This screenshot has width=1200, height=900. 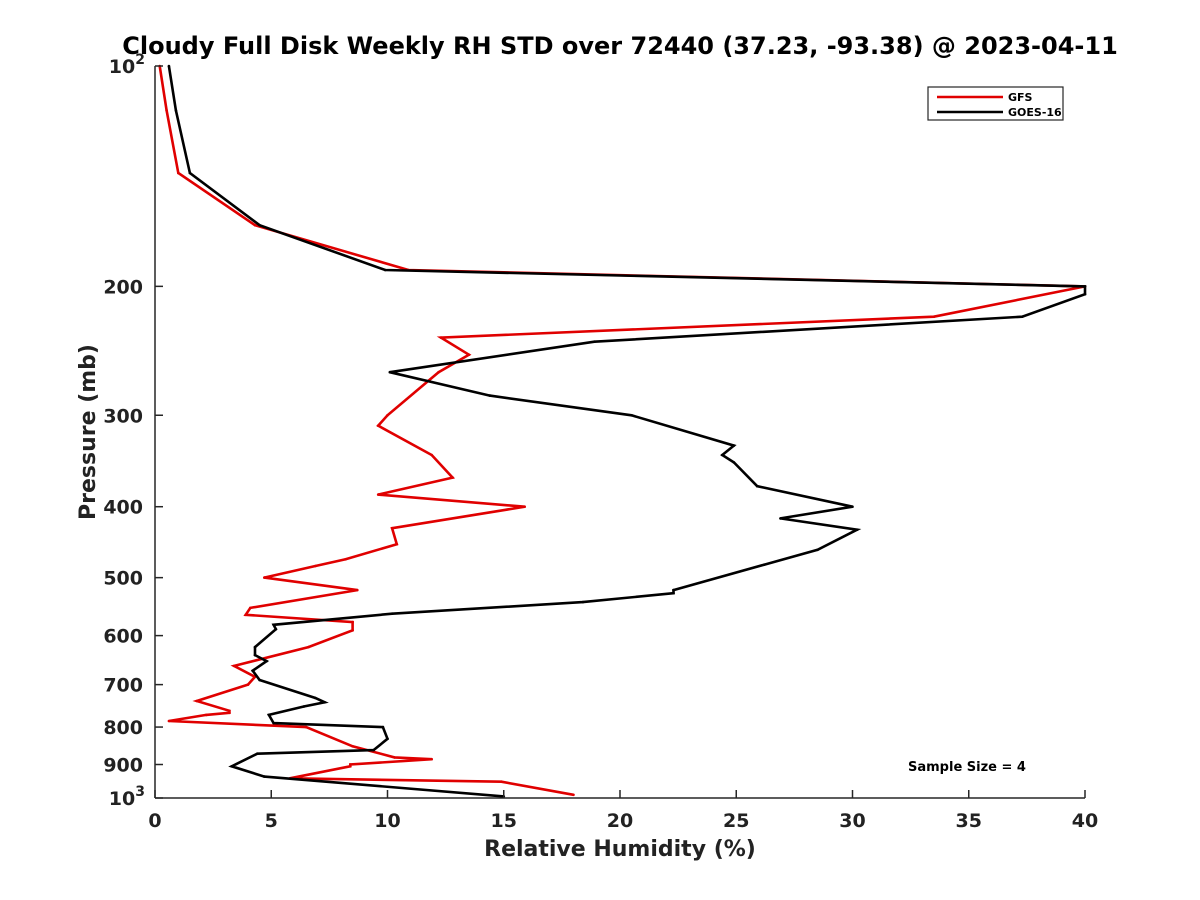 I want to click on y-tick-label: 600, so click(x=123, y=637).